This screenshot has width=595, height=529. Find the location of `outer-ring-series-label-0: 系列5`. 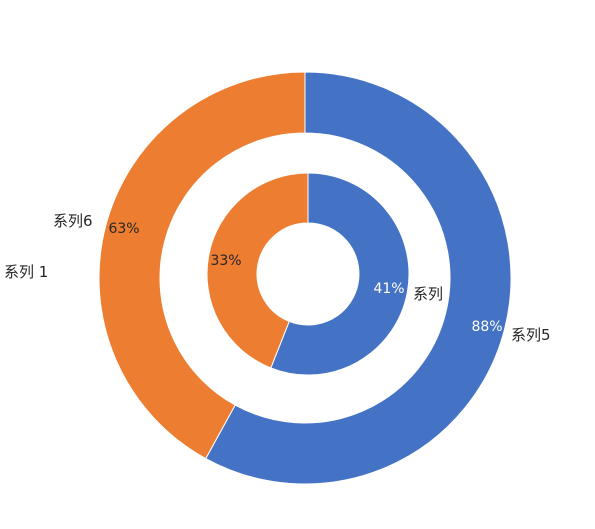

outer-ring-series-label-0: 系列5 is located at coordinates (531, 335).